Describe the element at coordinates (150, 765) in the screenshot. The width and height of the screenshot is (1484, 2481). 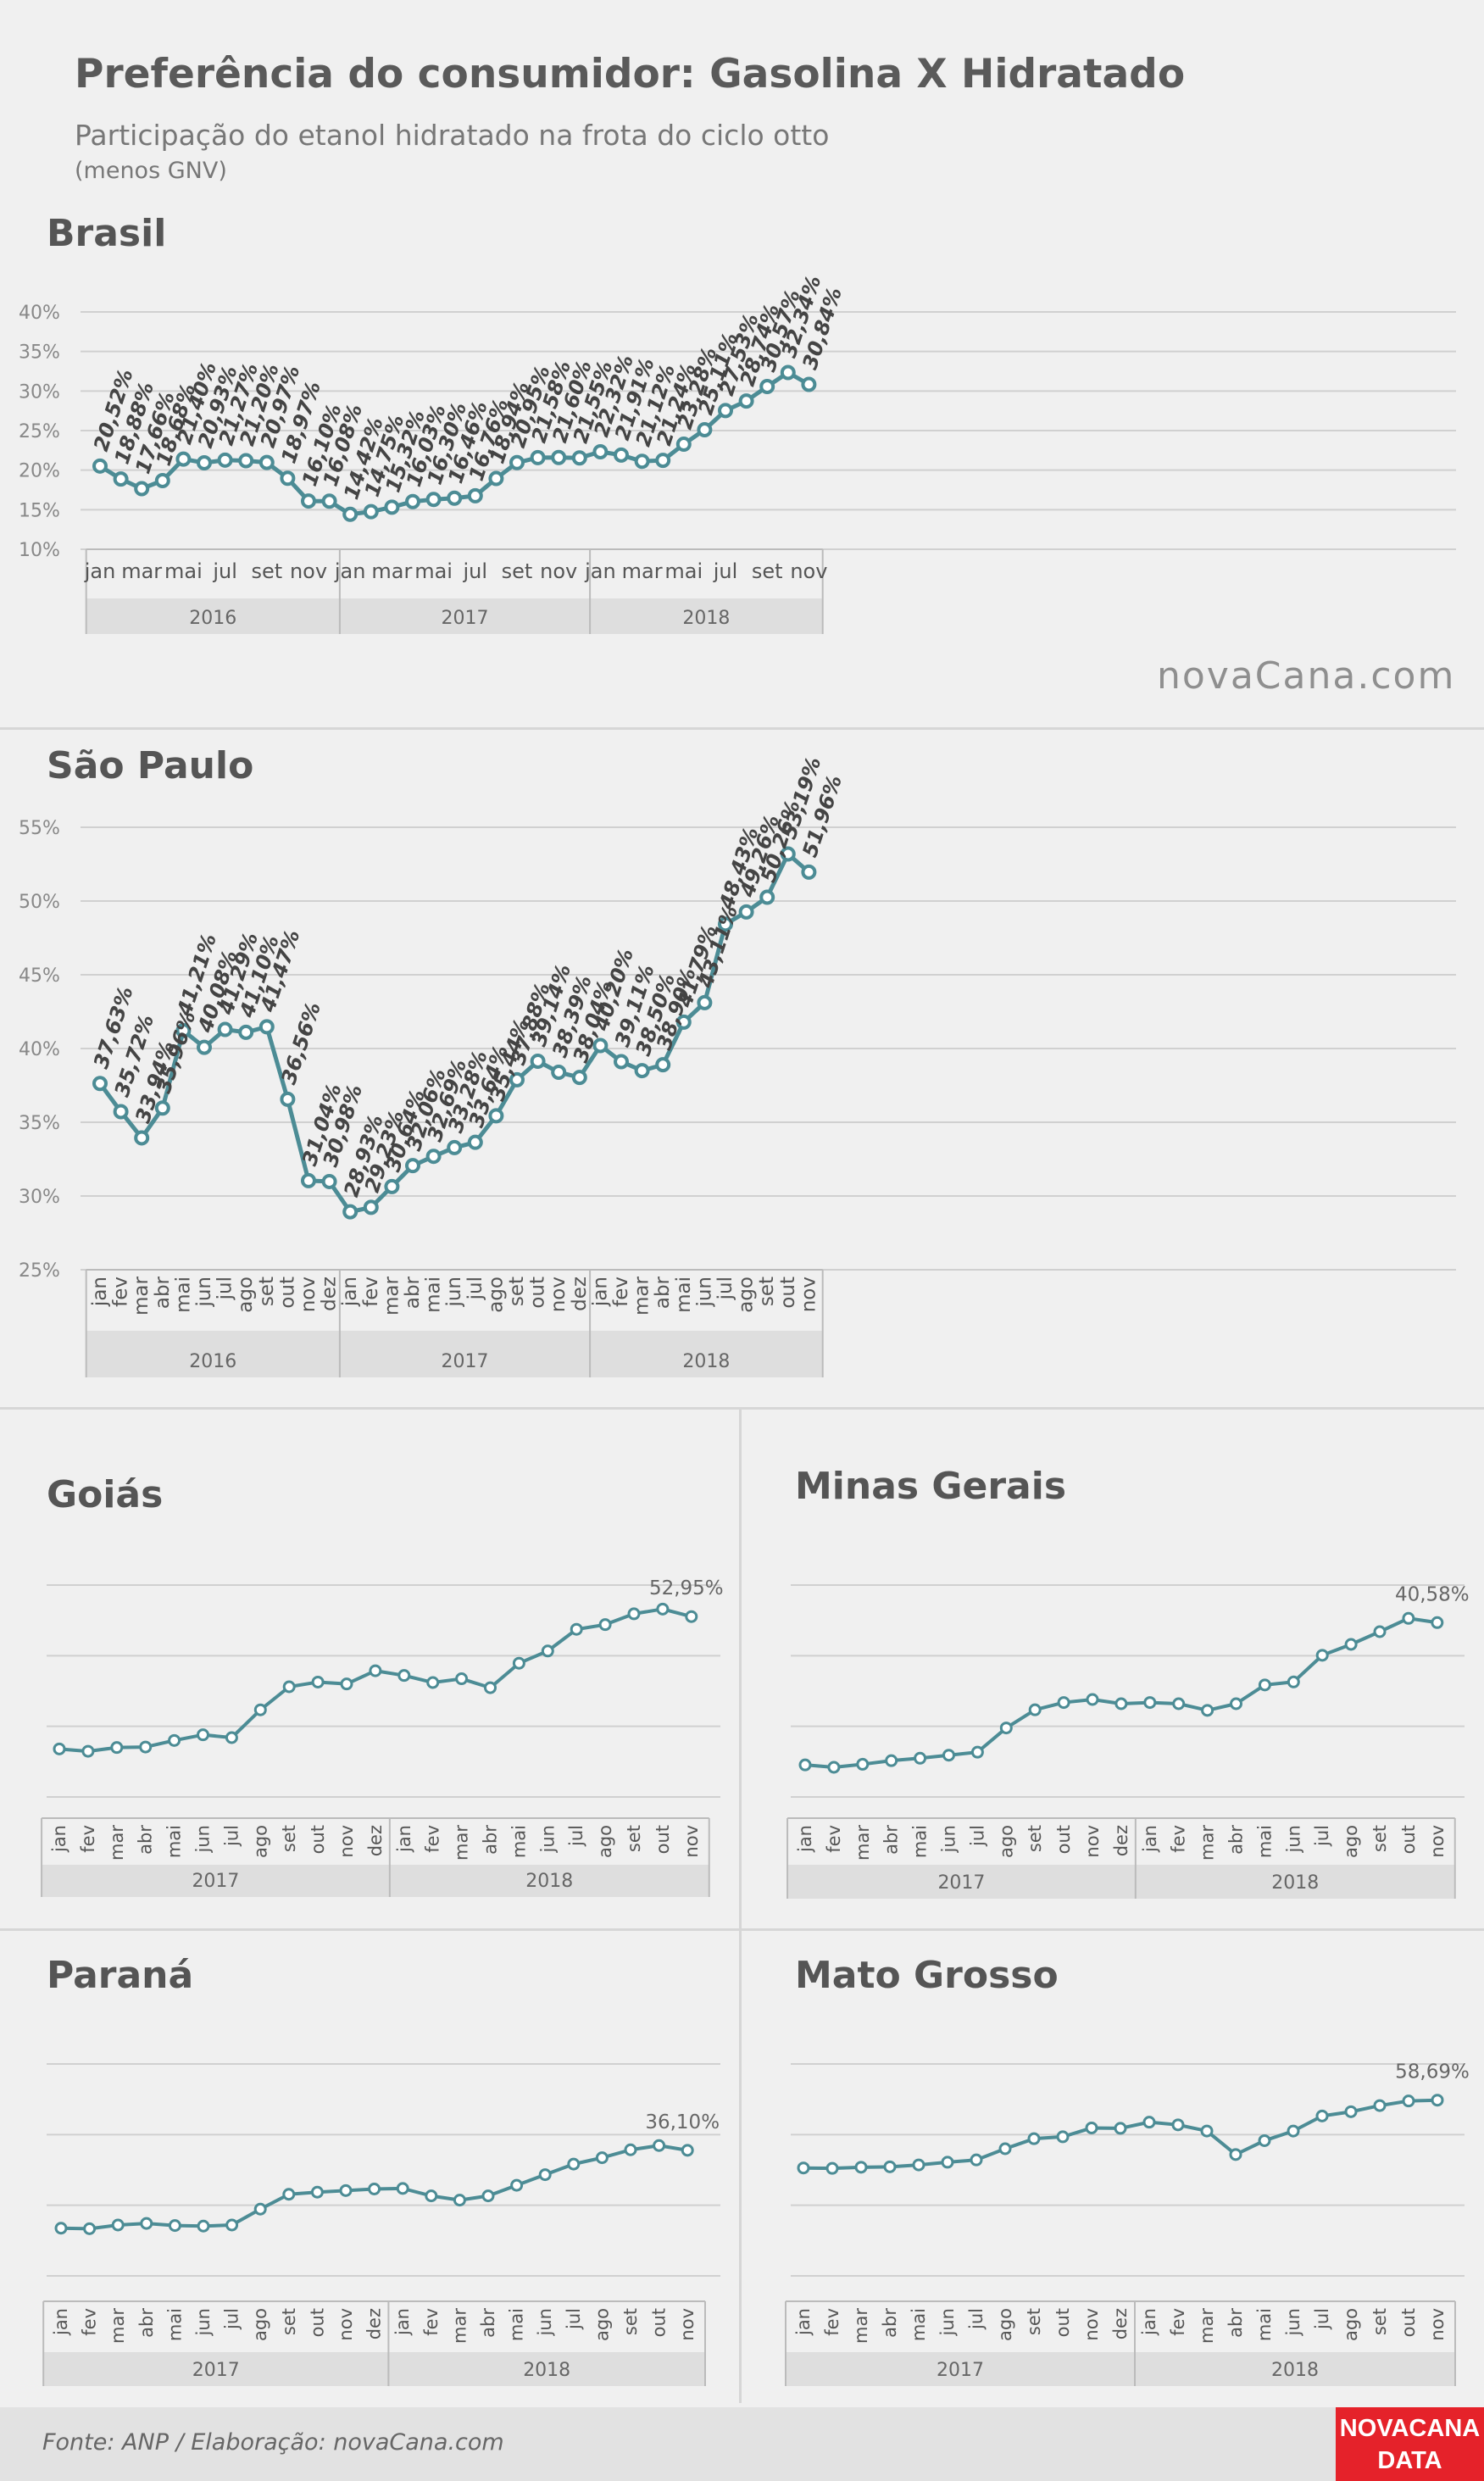
I see `chart-title: São Paulo` at that location.